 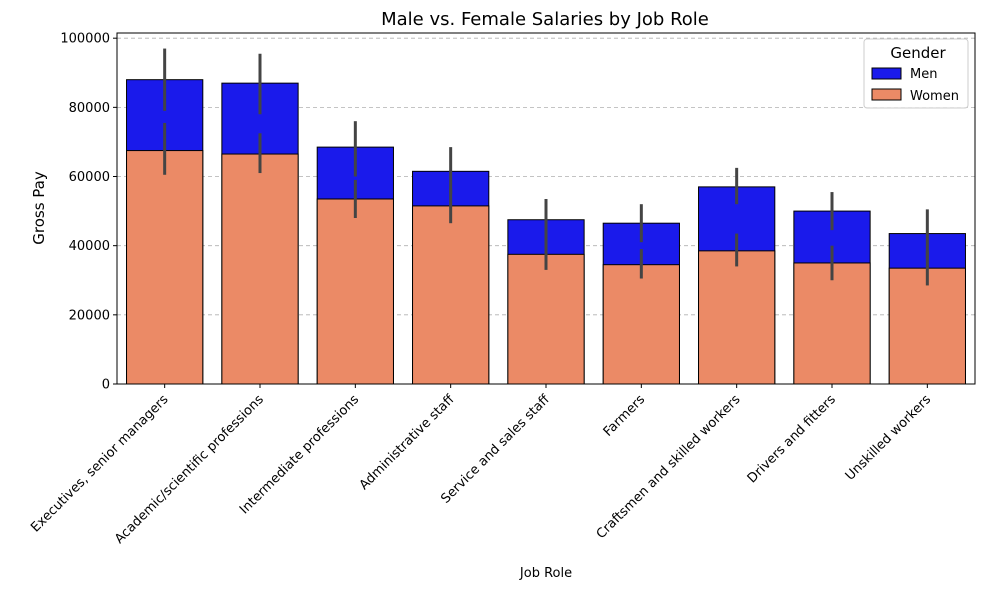 I want to click on x-tick-label: Unskilled workers, so click(x=889, y=438).